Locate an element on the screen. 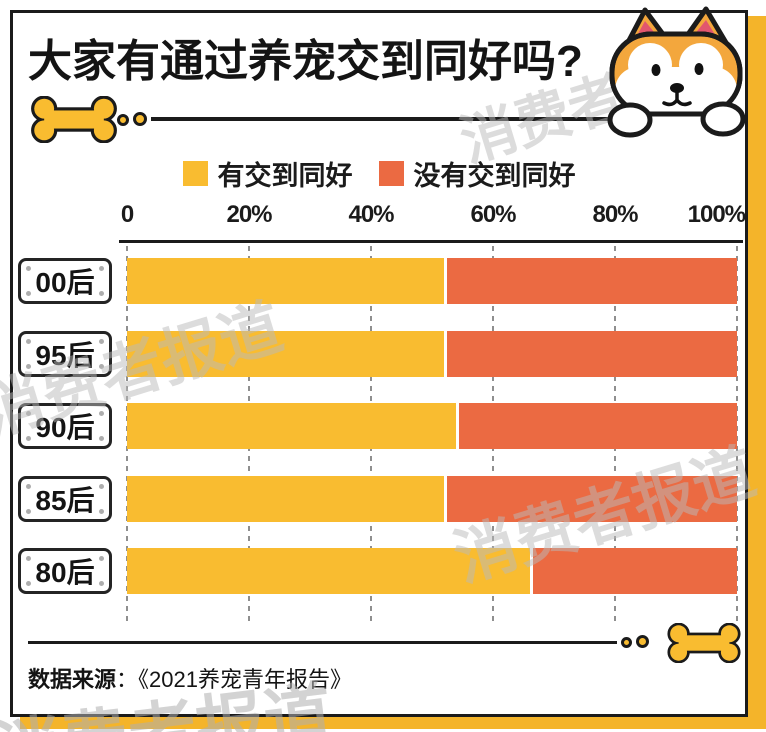  axis-tick-label: 20% is located at coordinates (249, 214).